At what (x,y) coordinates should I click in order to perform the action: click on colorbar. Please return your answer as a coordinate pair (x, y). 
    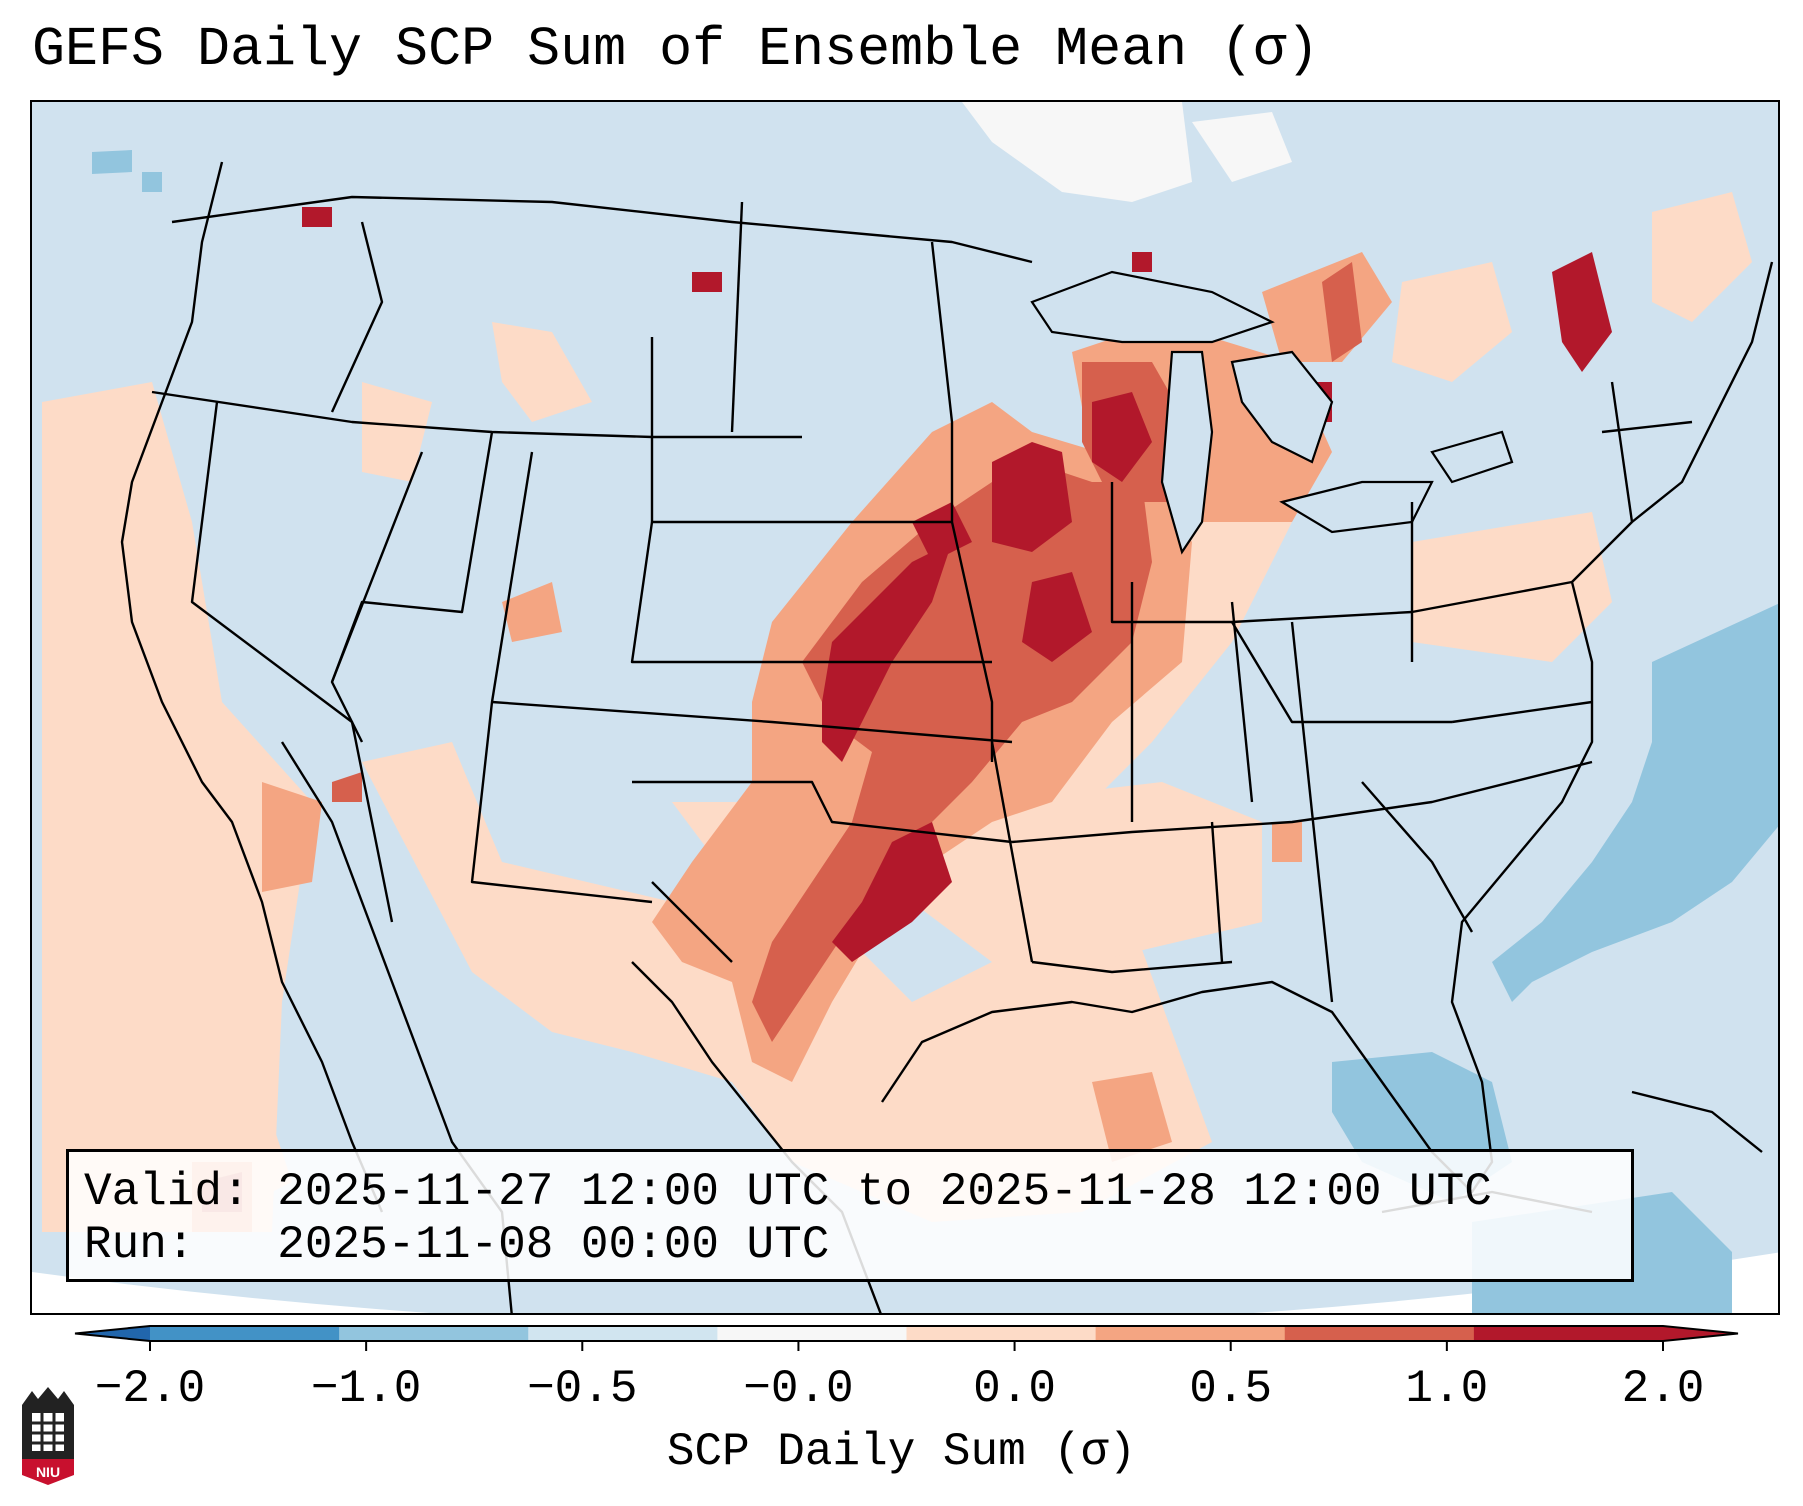
    Looking at the image, I should click on (906, 1338).